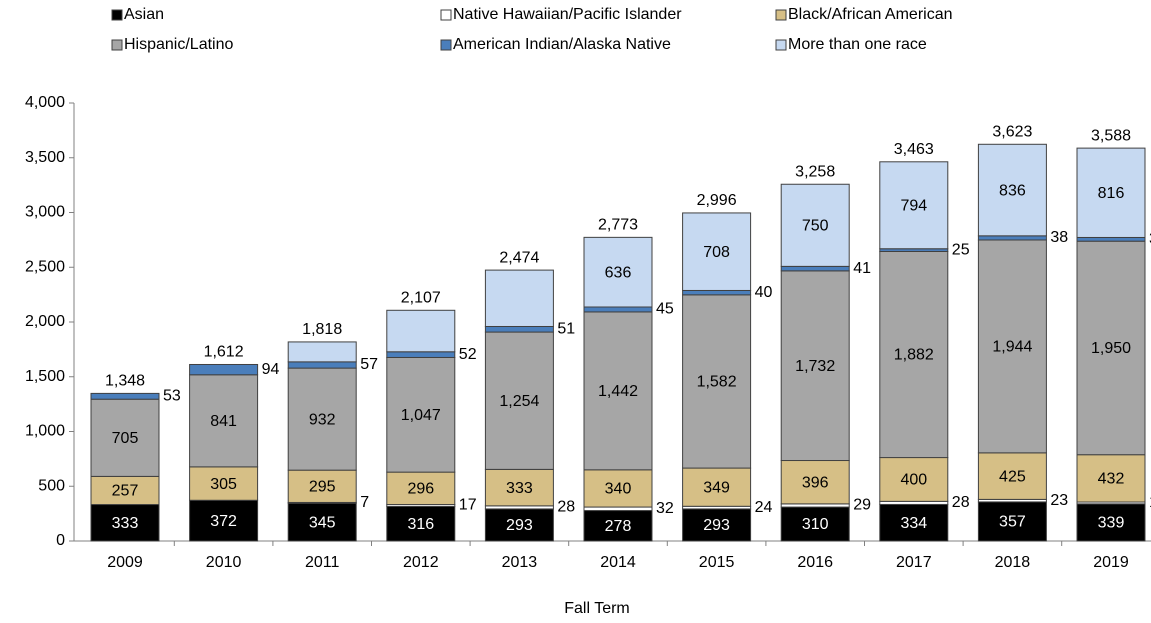 This screenshot has width=1151, height=623. Describe the element at coordinates (562, 44) in the screenshot. I see `legend-label: American Indian/Alaska Native` at that location.